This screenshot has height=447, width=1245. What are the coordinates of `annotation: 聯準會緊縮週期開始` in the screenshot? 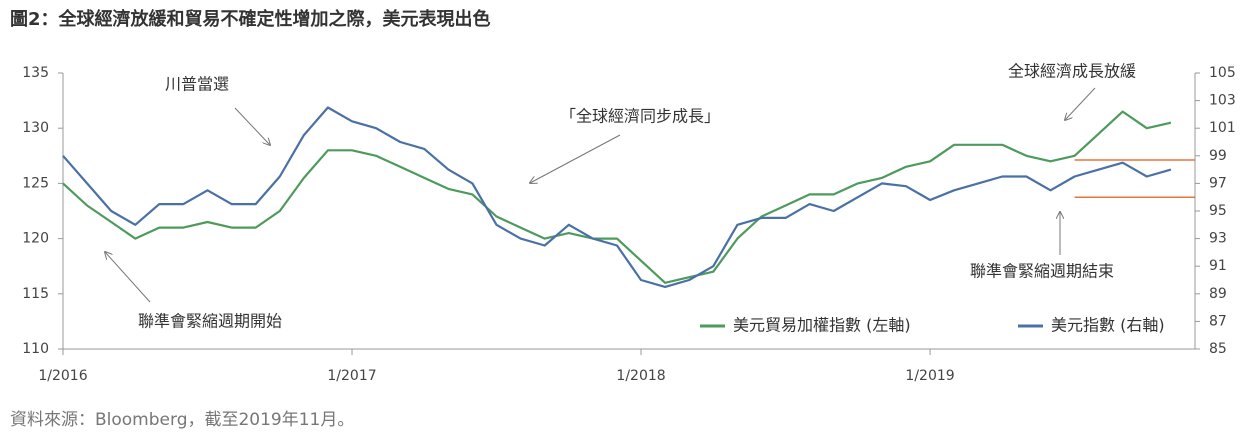 It's located at (210, 321).